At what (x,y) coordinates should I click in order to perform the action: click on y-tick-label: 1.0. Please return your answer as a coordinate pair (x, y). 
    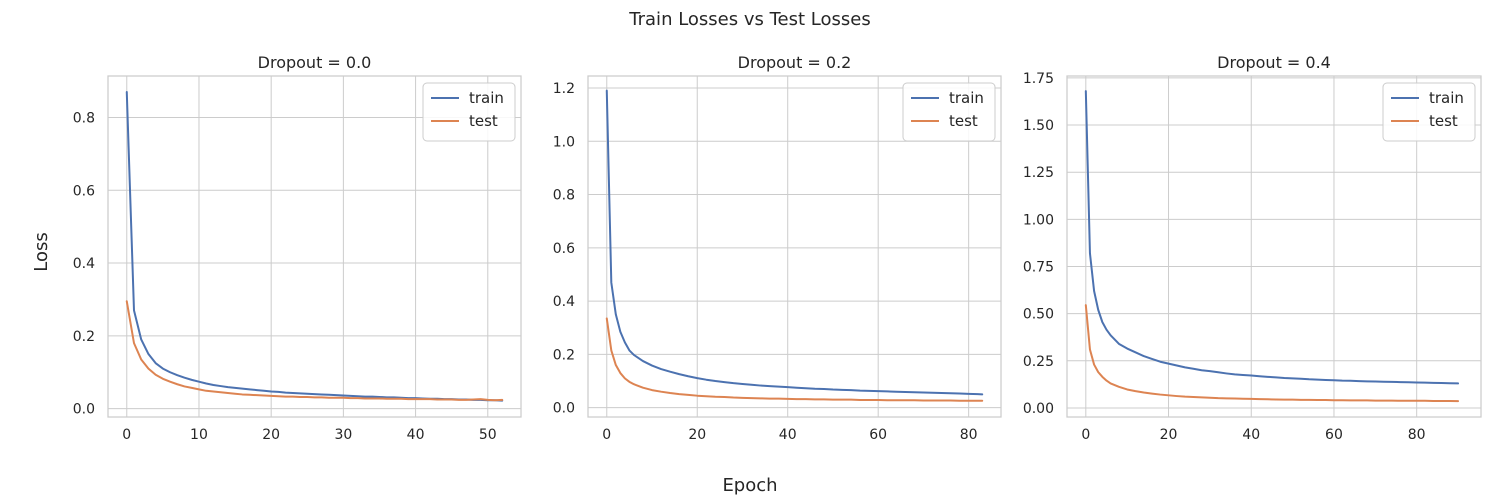
    Looking at the image, I should click on (564, 142).